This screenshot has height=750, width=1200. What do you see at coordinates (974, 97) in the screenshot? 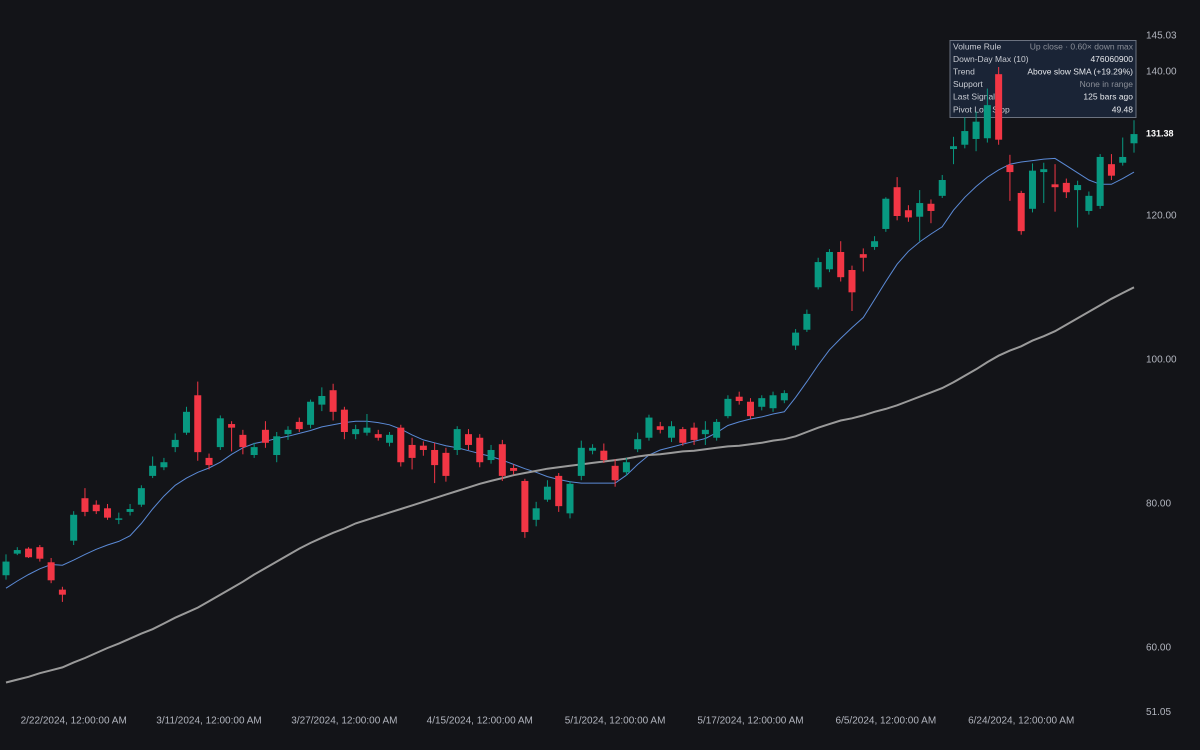
I see `panel-label: Last Signal` at bounding box center [974, 97].